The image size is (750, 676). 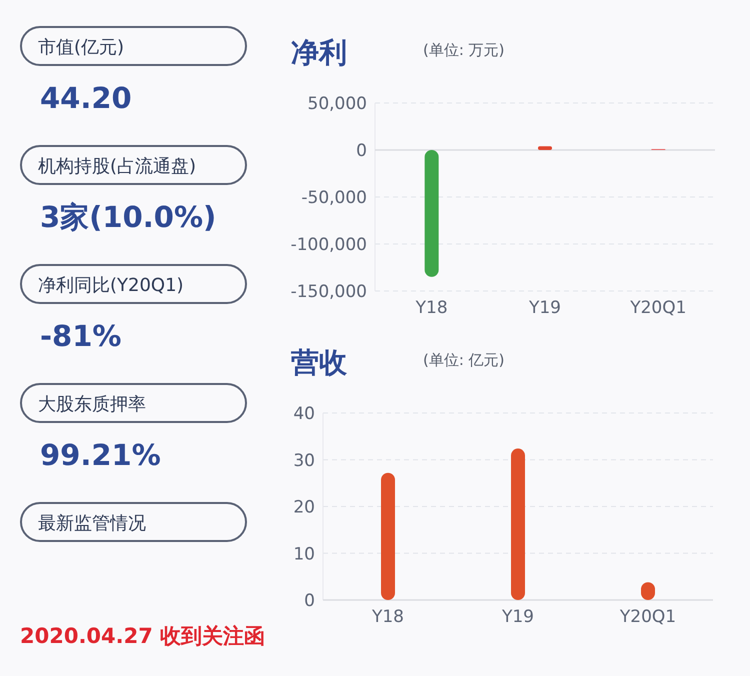 I want to click on text: 3家(10.0%), so click(x=128, y=217).